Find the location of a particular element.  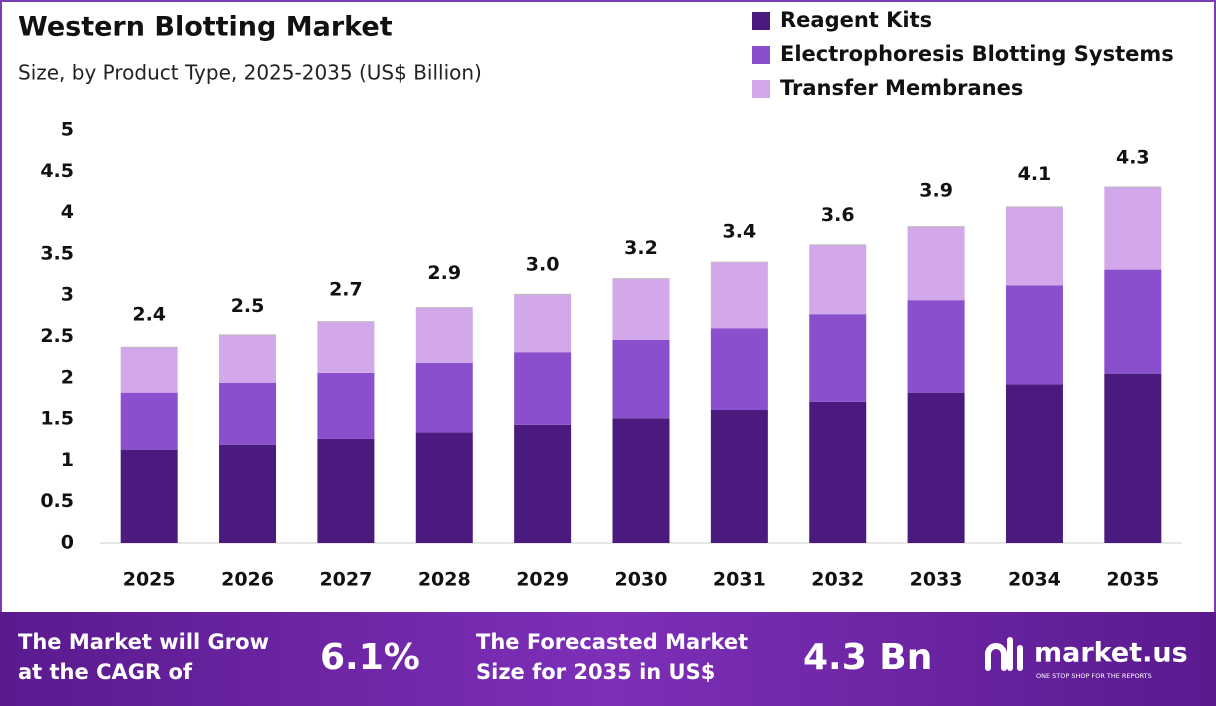

total-label: 2.5 is located at coordinates (248, 306).